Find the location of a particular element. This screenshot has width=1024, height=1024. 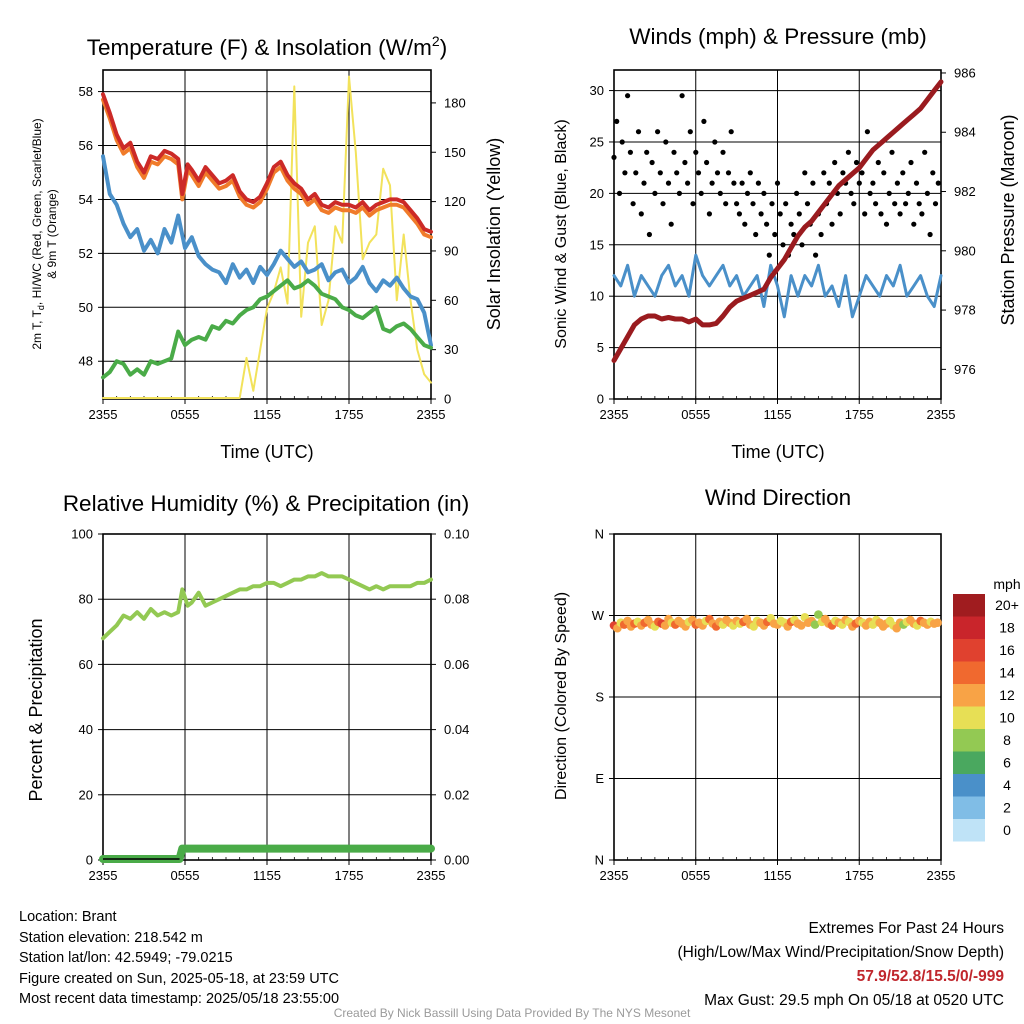

direction-xtick-label: 1755 is located at coordinates (859, 875).